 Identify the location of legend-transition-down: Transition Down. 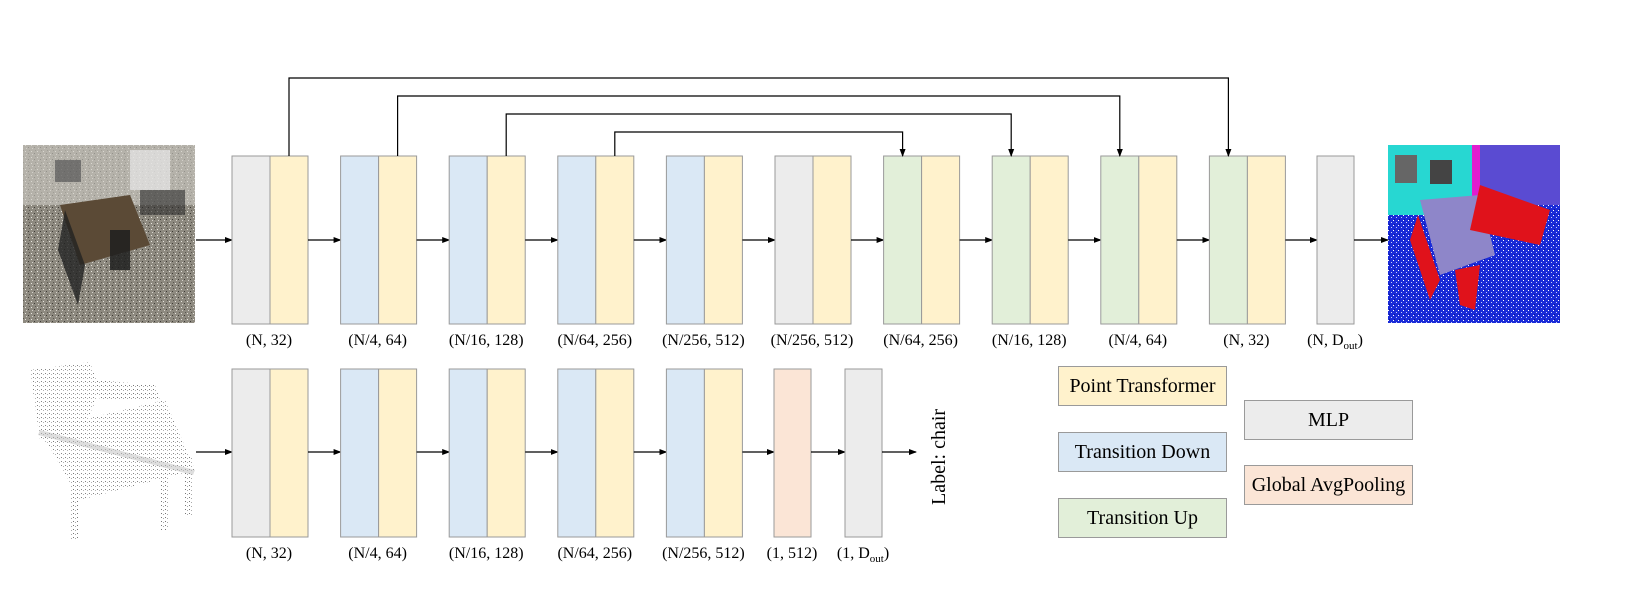
(1142, 452).